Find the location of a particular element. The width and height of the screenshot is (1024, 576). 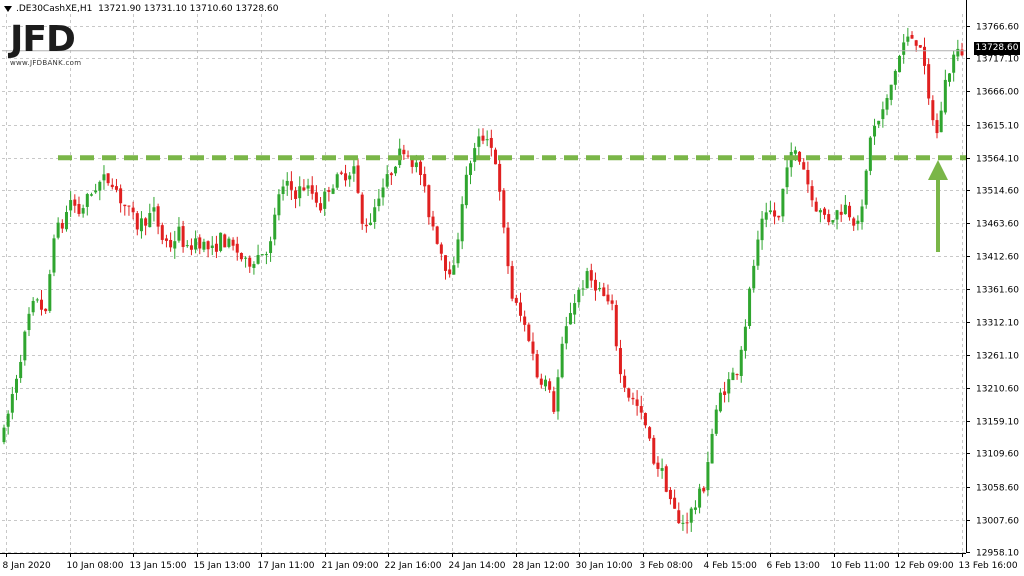

y-tick-label: 13564.10 is located at coordinates (997, 160).